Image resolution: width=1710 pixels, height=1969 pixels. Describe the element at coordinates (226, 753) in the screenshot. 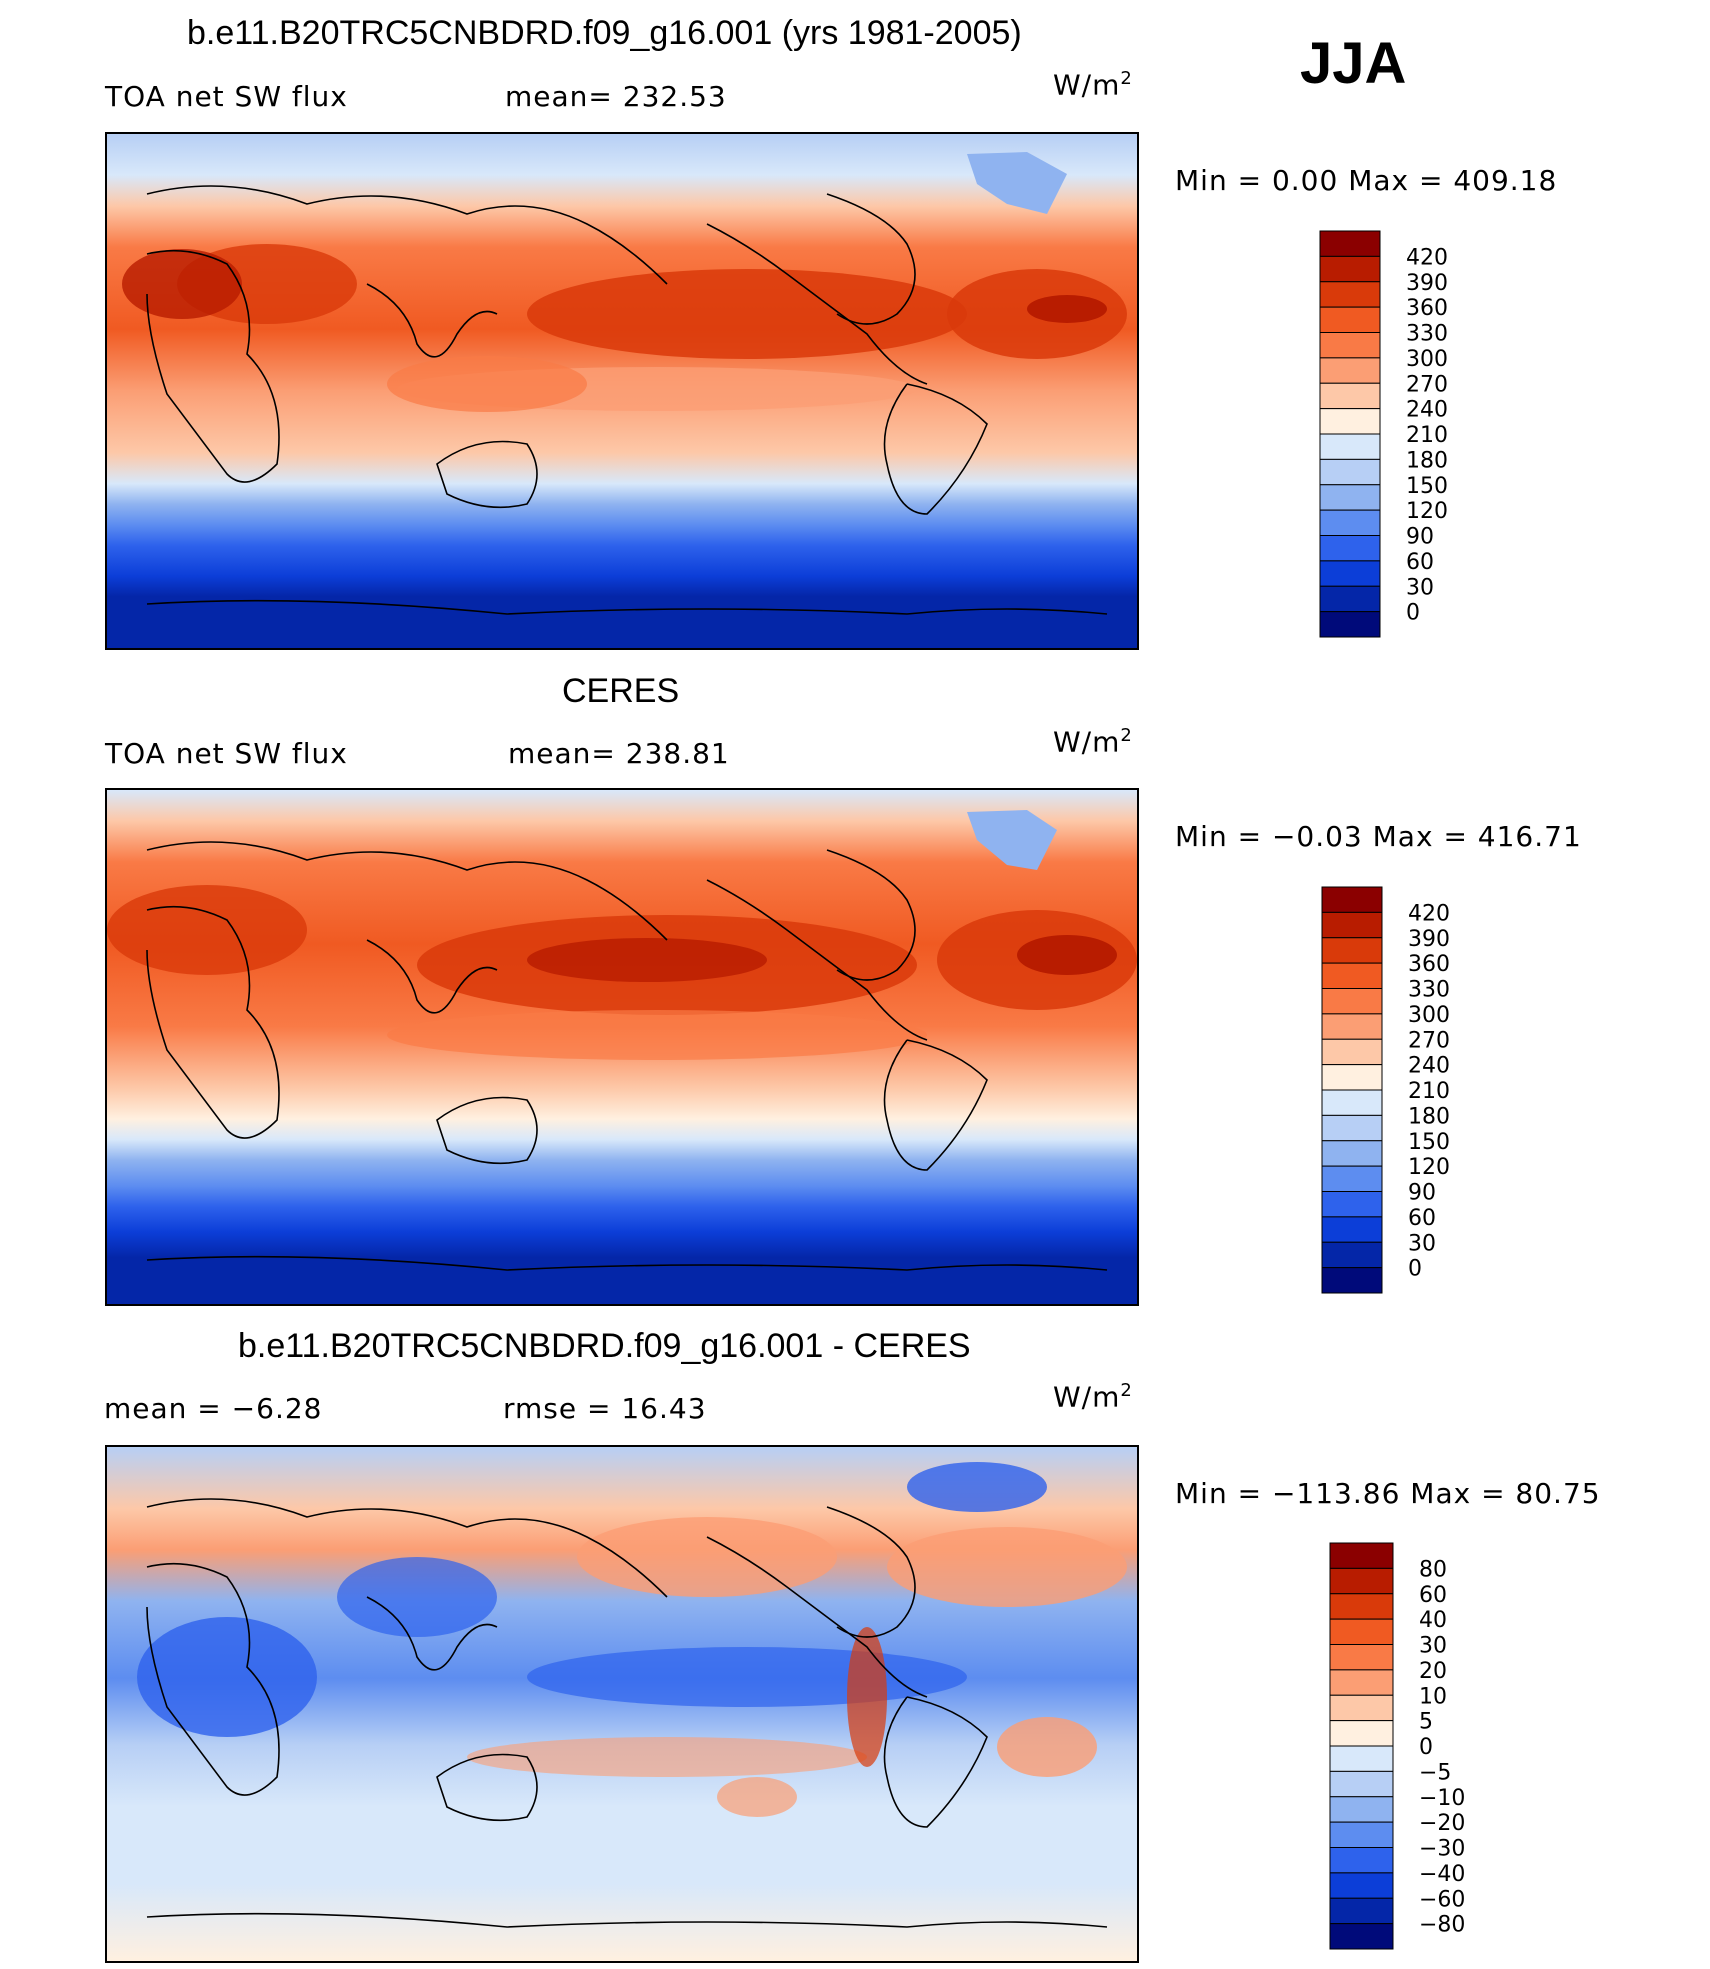

I see `panel-2-variable-label: TOA net SW flux` at that location.